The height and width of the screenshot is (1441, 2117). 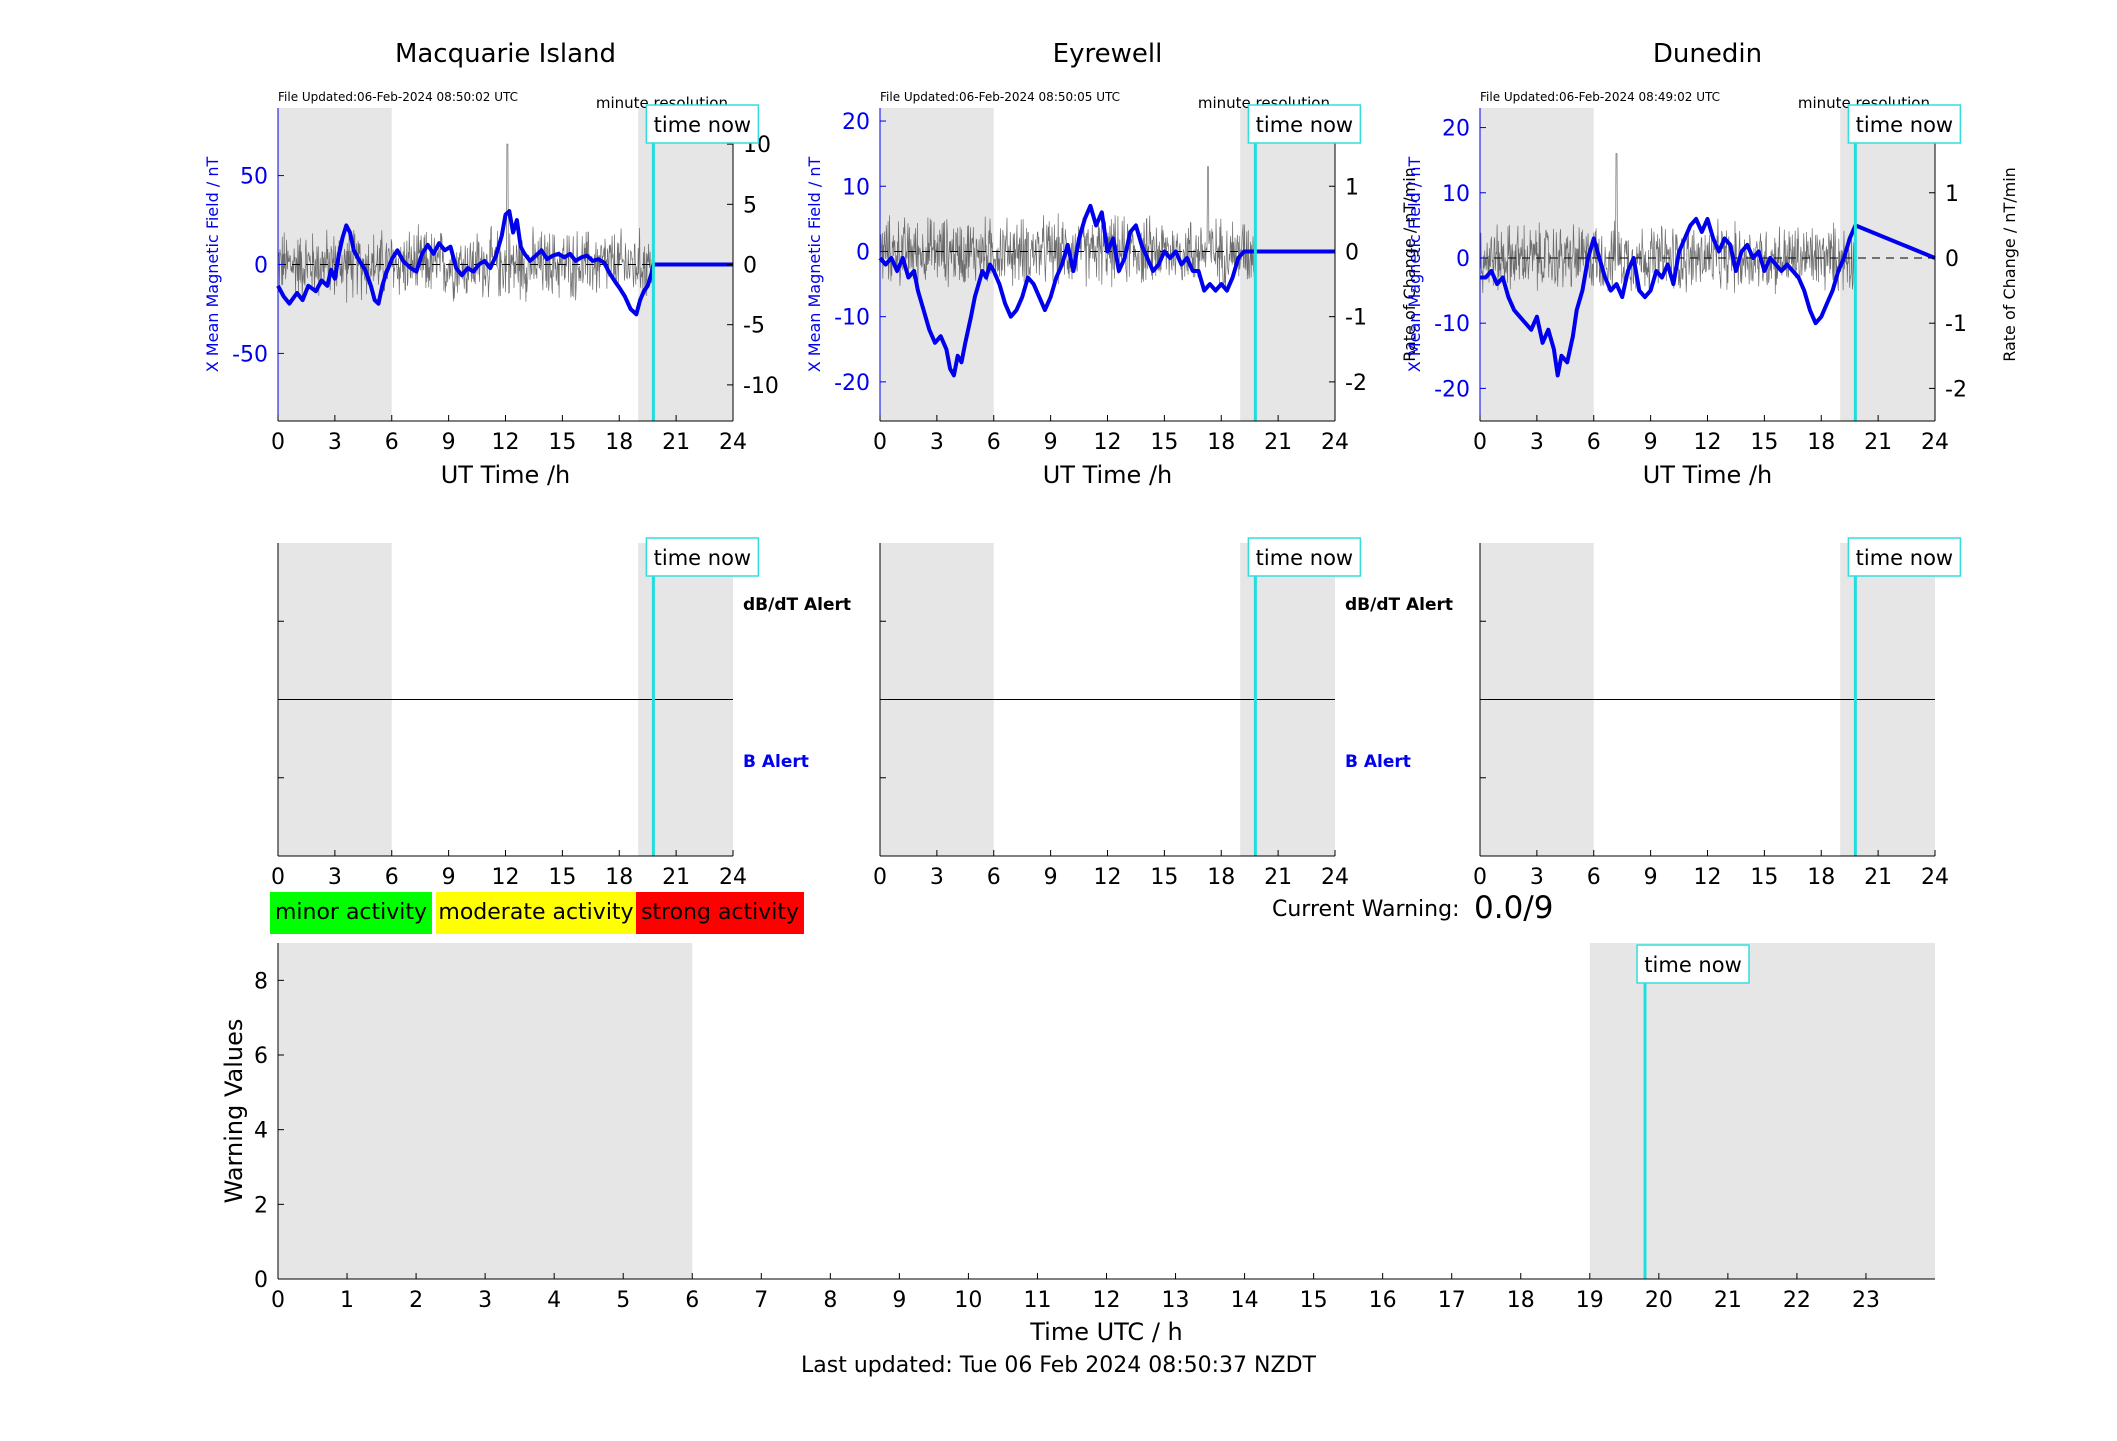 I want to click on x-axis-label: Time UTC / h, so click(x=1106, y=1332).